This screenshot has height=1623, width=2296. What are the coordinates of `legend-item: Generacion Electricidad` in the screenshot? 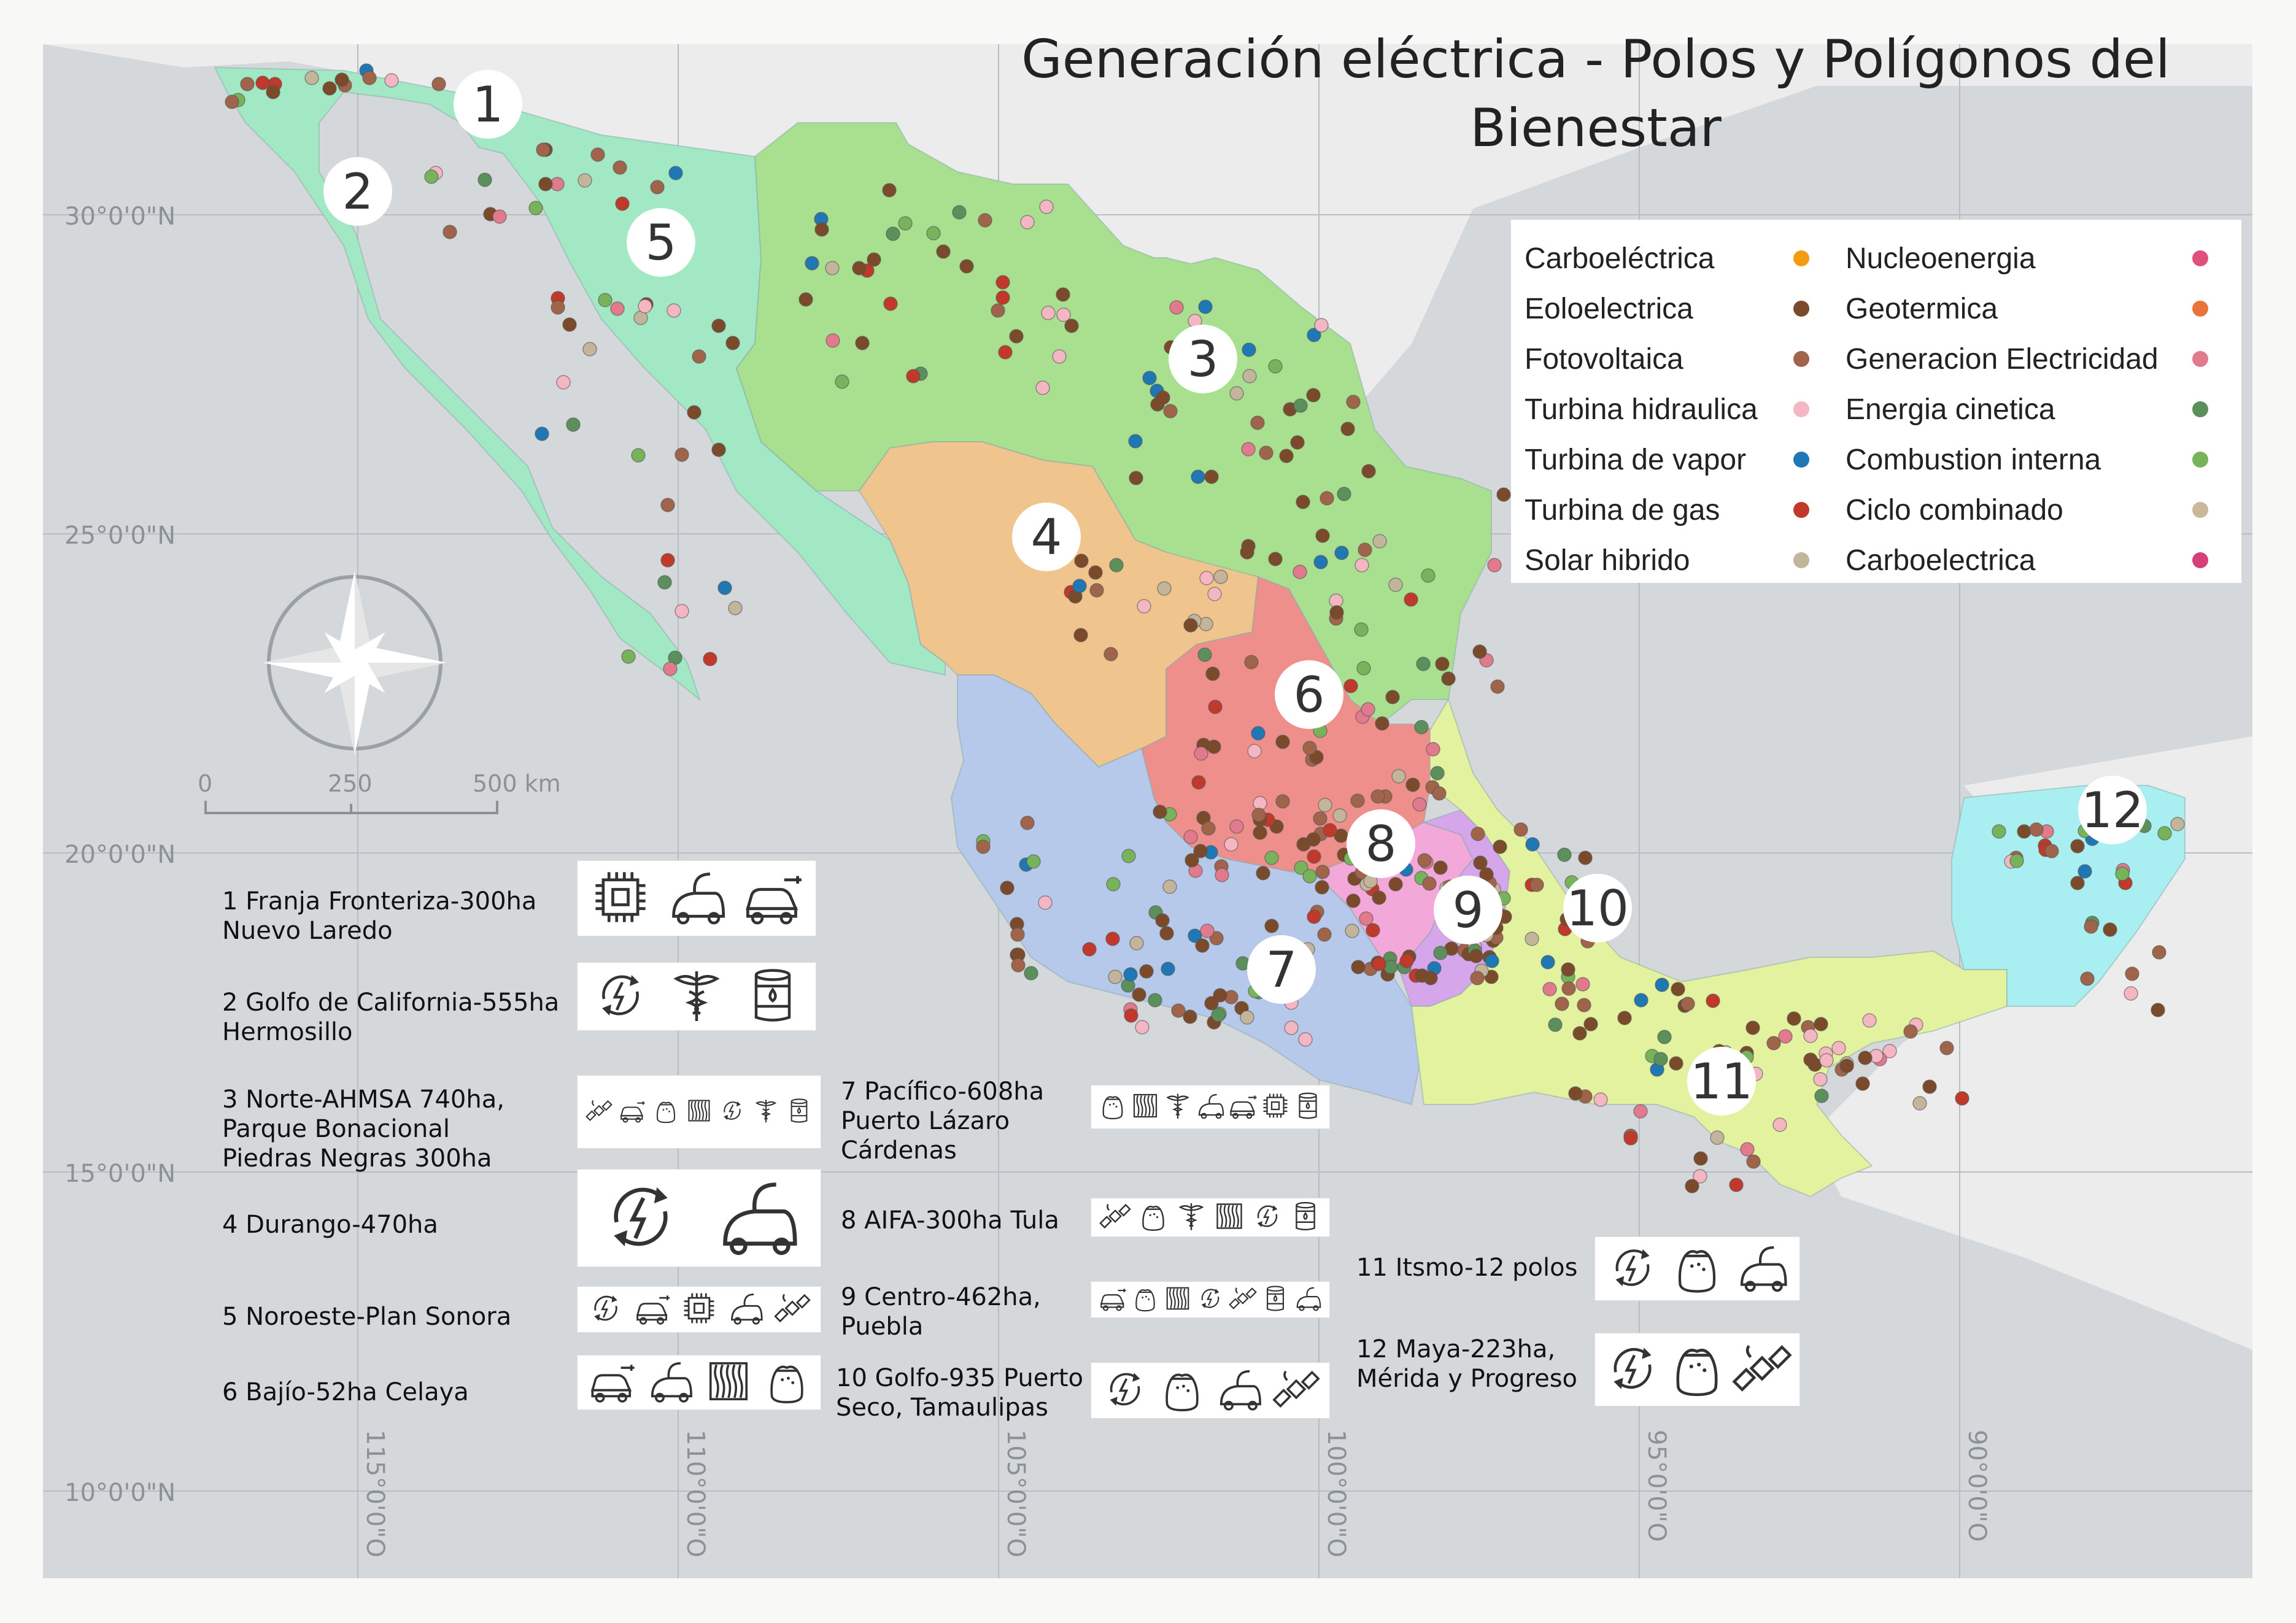 It's located at (2002, 359).